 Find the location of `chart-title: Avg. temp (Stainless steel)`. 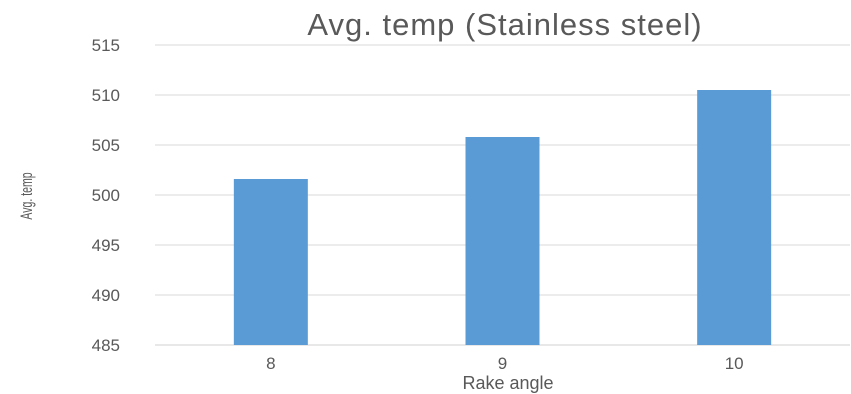

chart-title: Avg. temp (Stainless steel) is located at coordinates (504, 24).